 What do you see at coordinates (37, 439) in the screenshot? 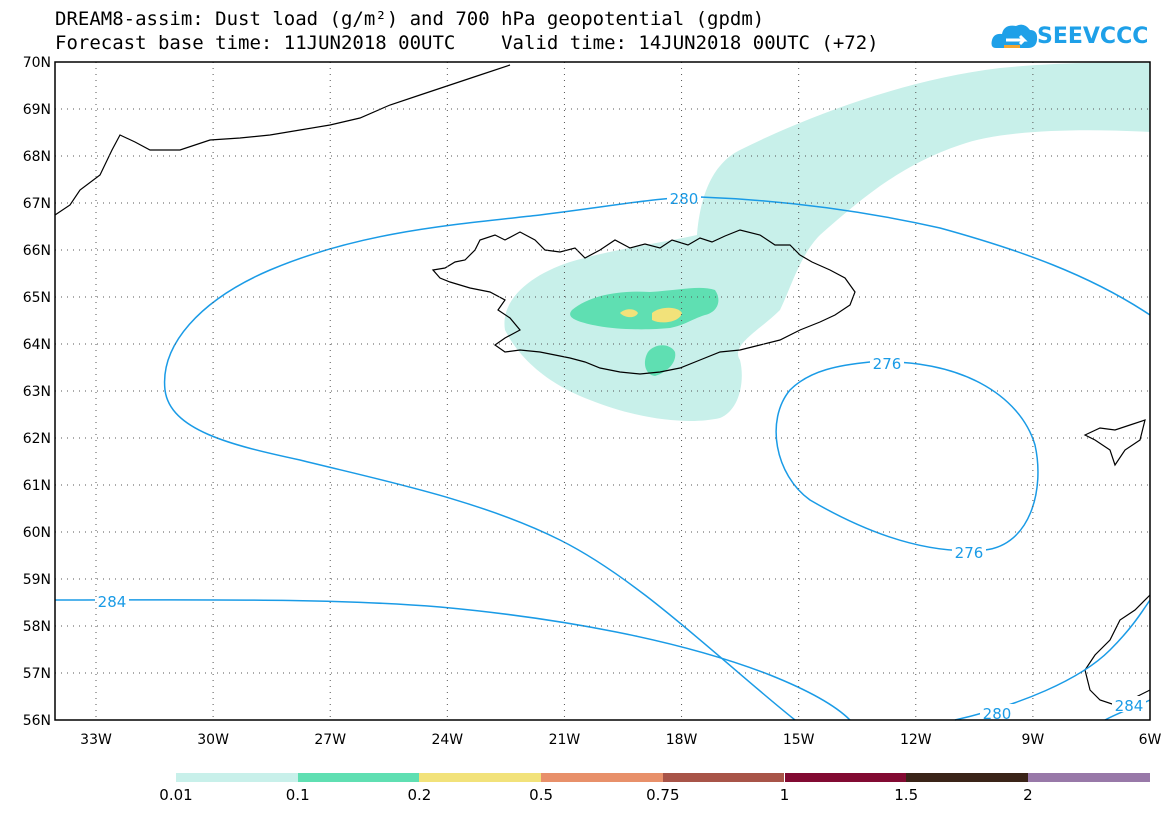
I see `latitude-tick-label: 62N` at bounding box center [37, 439].